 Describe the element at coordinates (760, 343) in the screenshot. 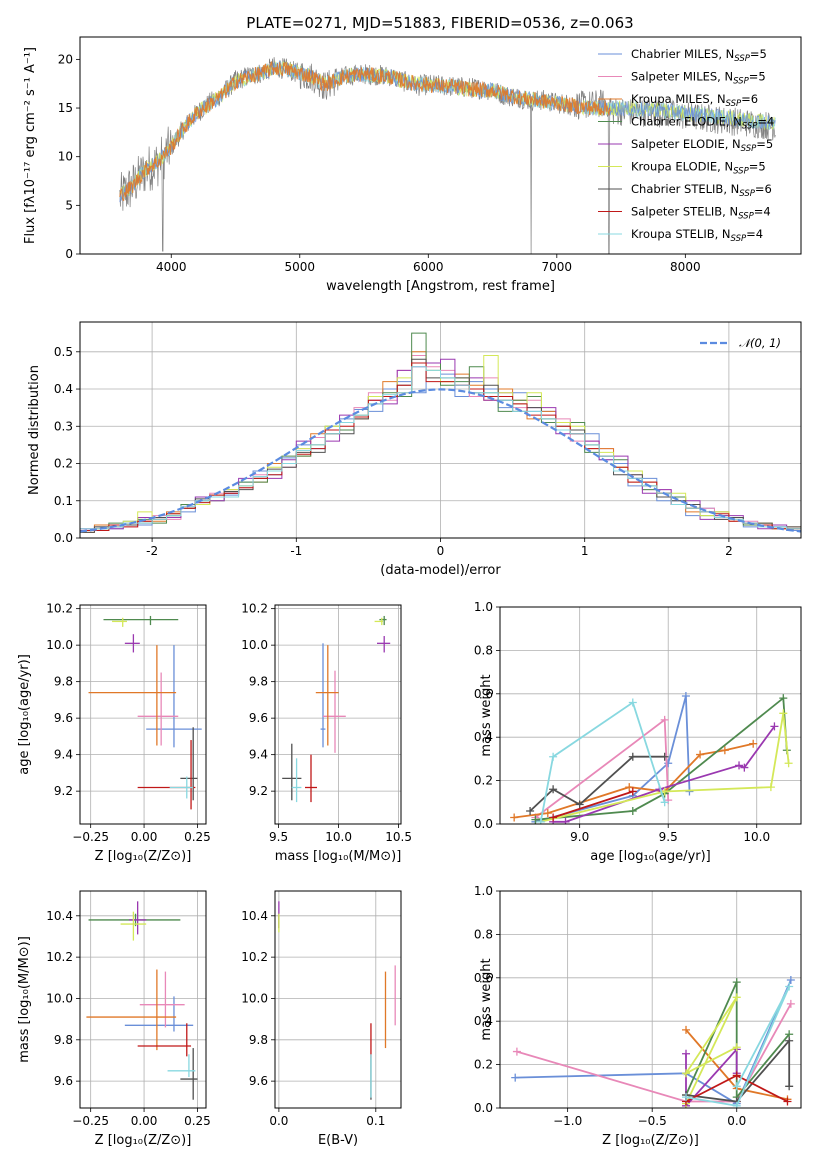

I see `legend-entry: 𝒩(0, 1)` at that location.